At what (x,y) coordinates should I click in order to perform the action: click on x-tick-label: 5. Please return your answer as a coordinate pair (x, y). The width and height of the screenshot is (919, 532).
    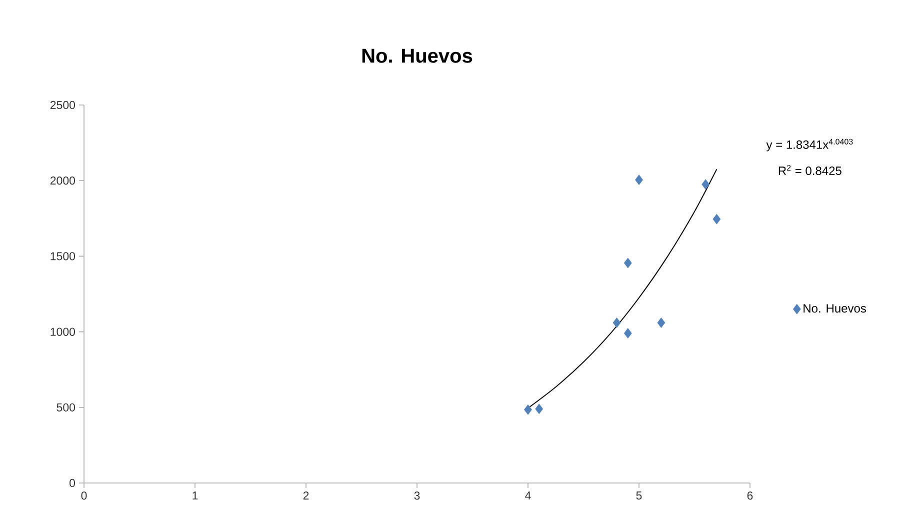
    Looking at the image, I should click on (639, 496).